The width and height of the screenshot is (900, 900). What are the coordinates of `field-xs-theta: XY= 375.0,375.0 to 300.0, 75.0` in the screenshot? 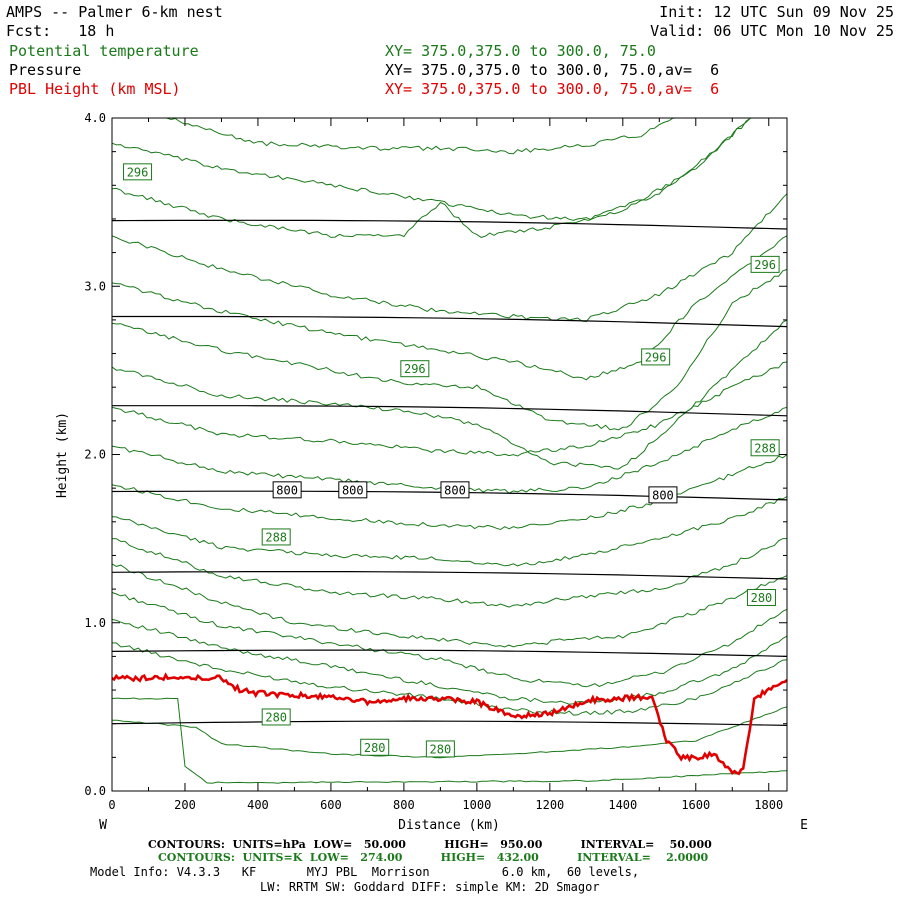 It's located at (520, 51).